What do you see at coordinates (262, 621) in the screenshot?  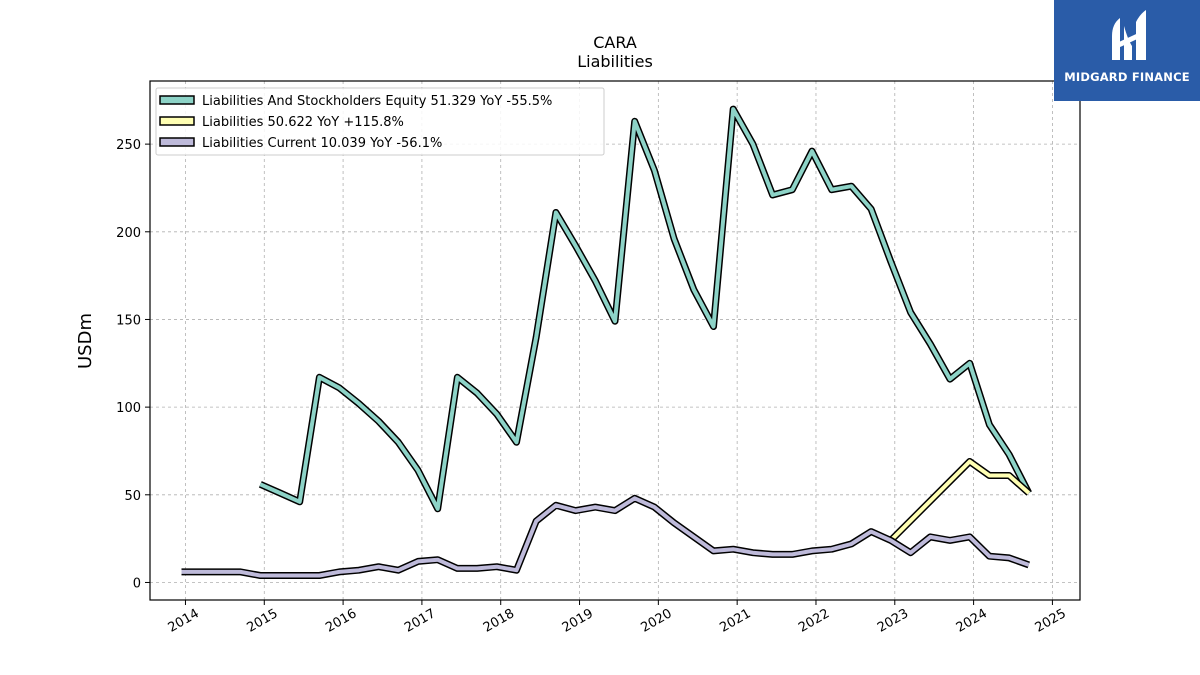 I see `x-tick-label: 2015` at bounding box center [262, 621].